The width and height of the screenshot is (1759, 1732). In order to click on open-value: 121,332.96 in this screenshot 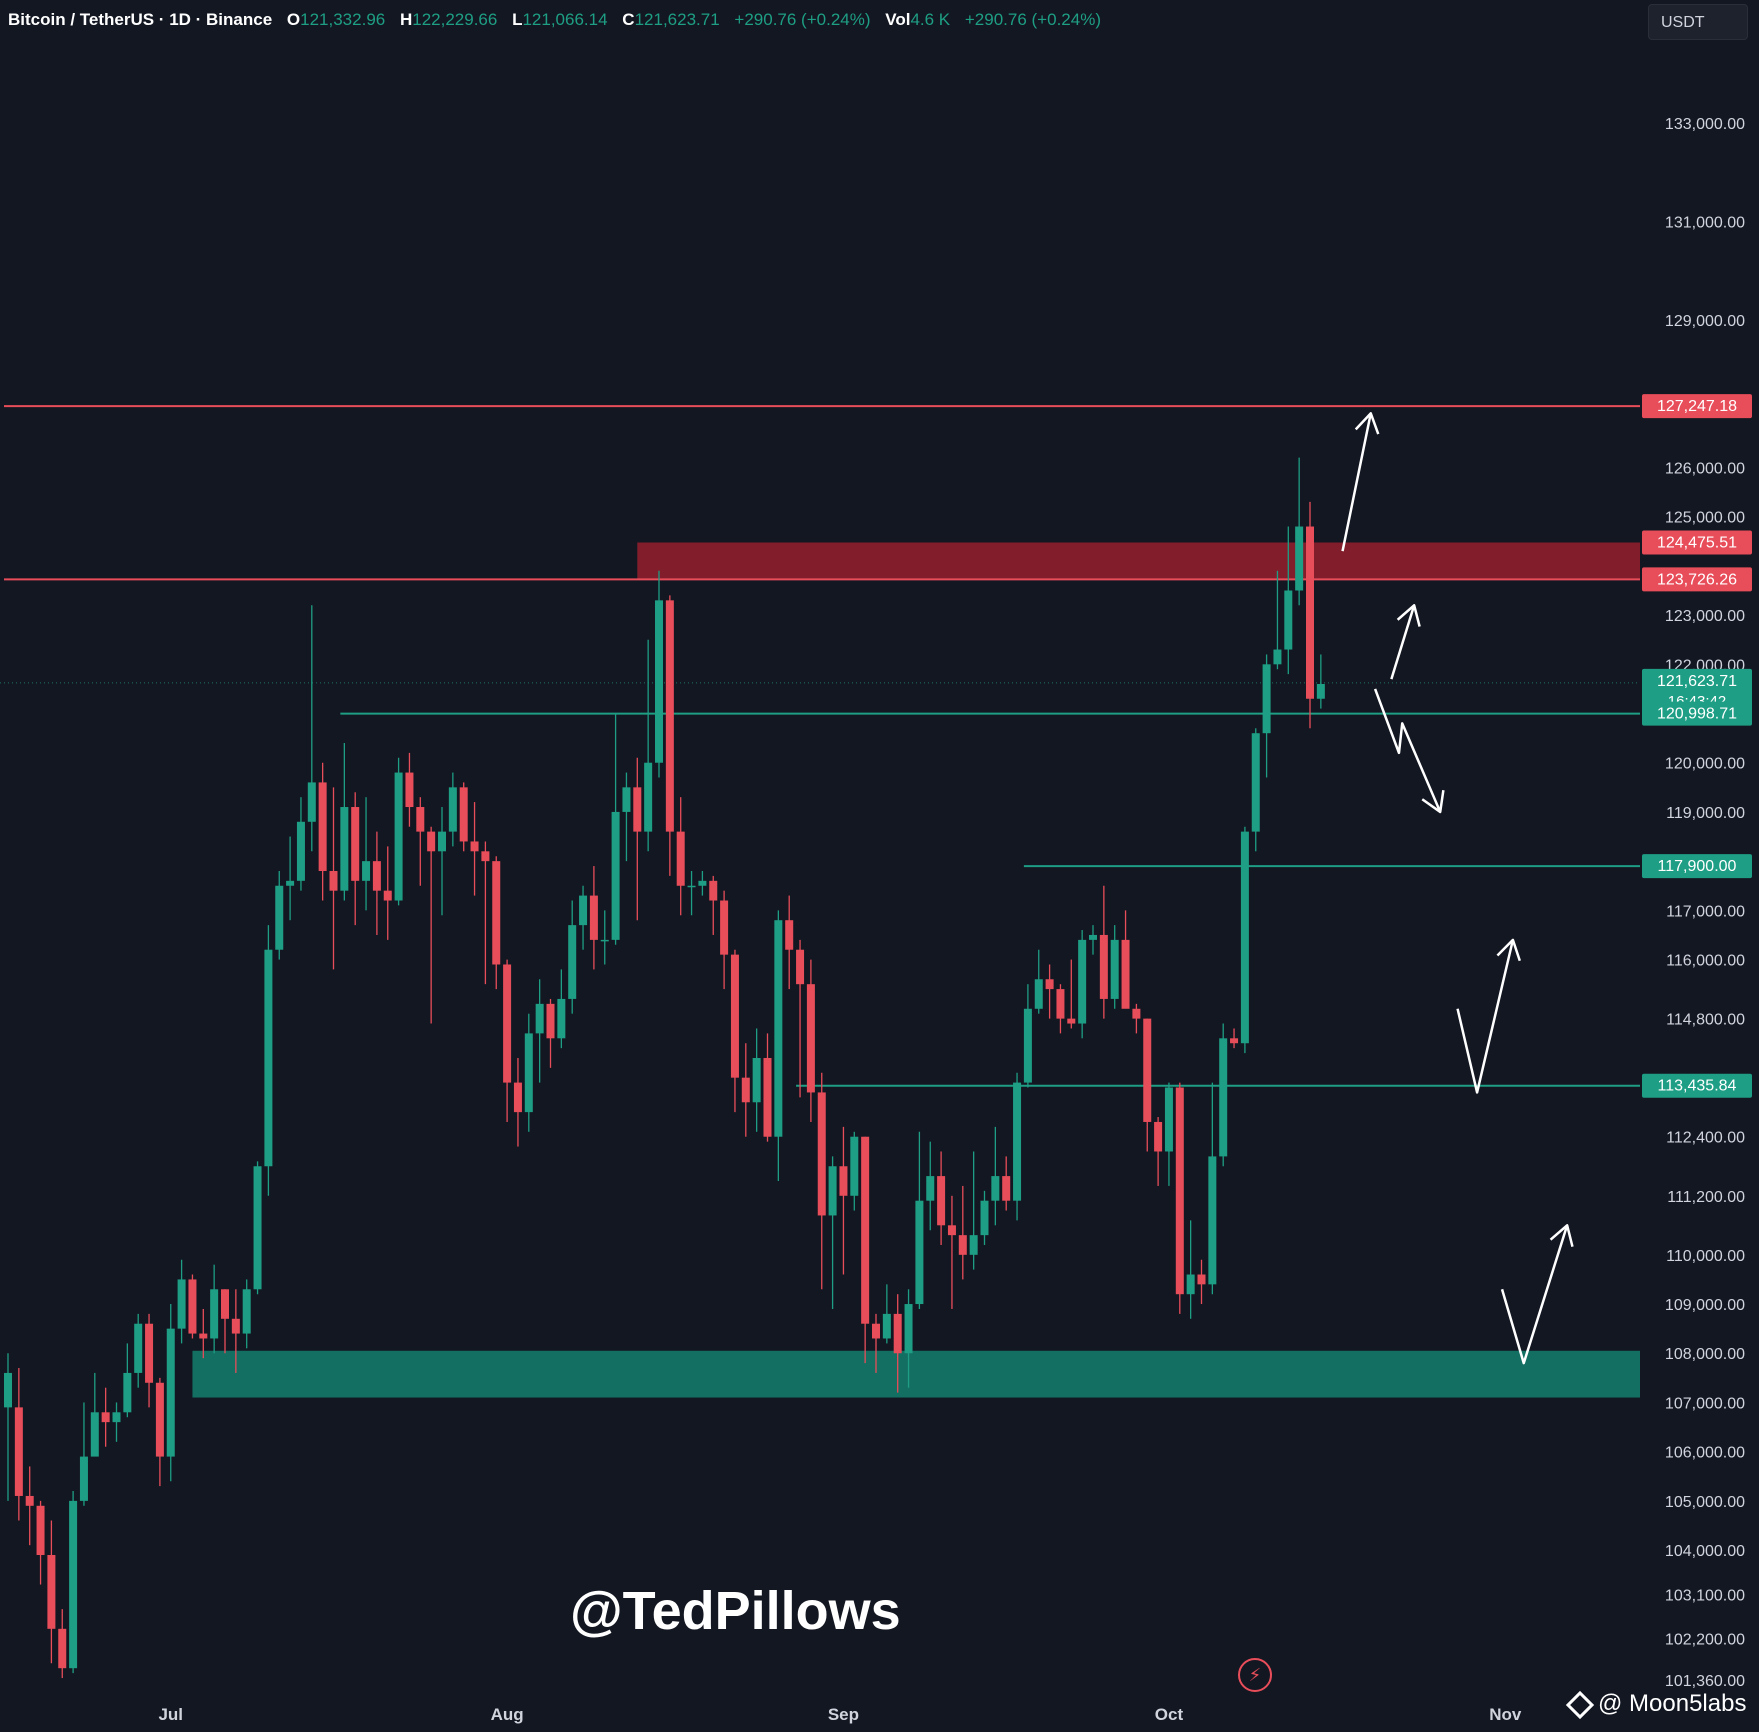, I will do `click(343, 19)`.